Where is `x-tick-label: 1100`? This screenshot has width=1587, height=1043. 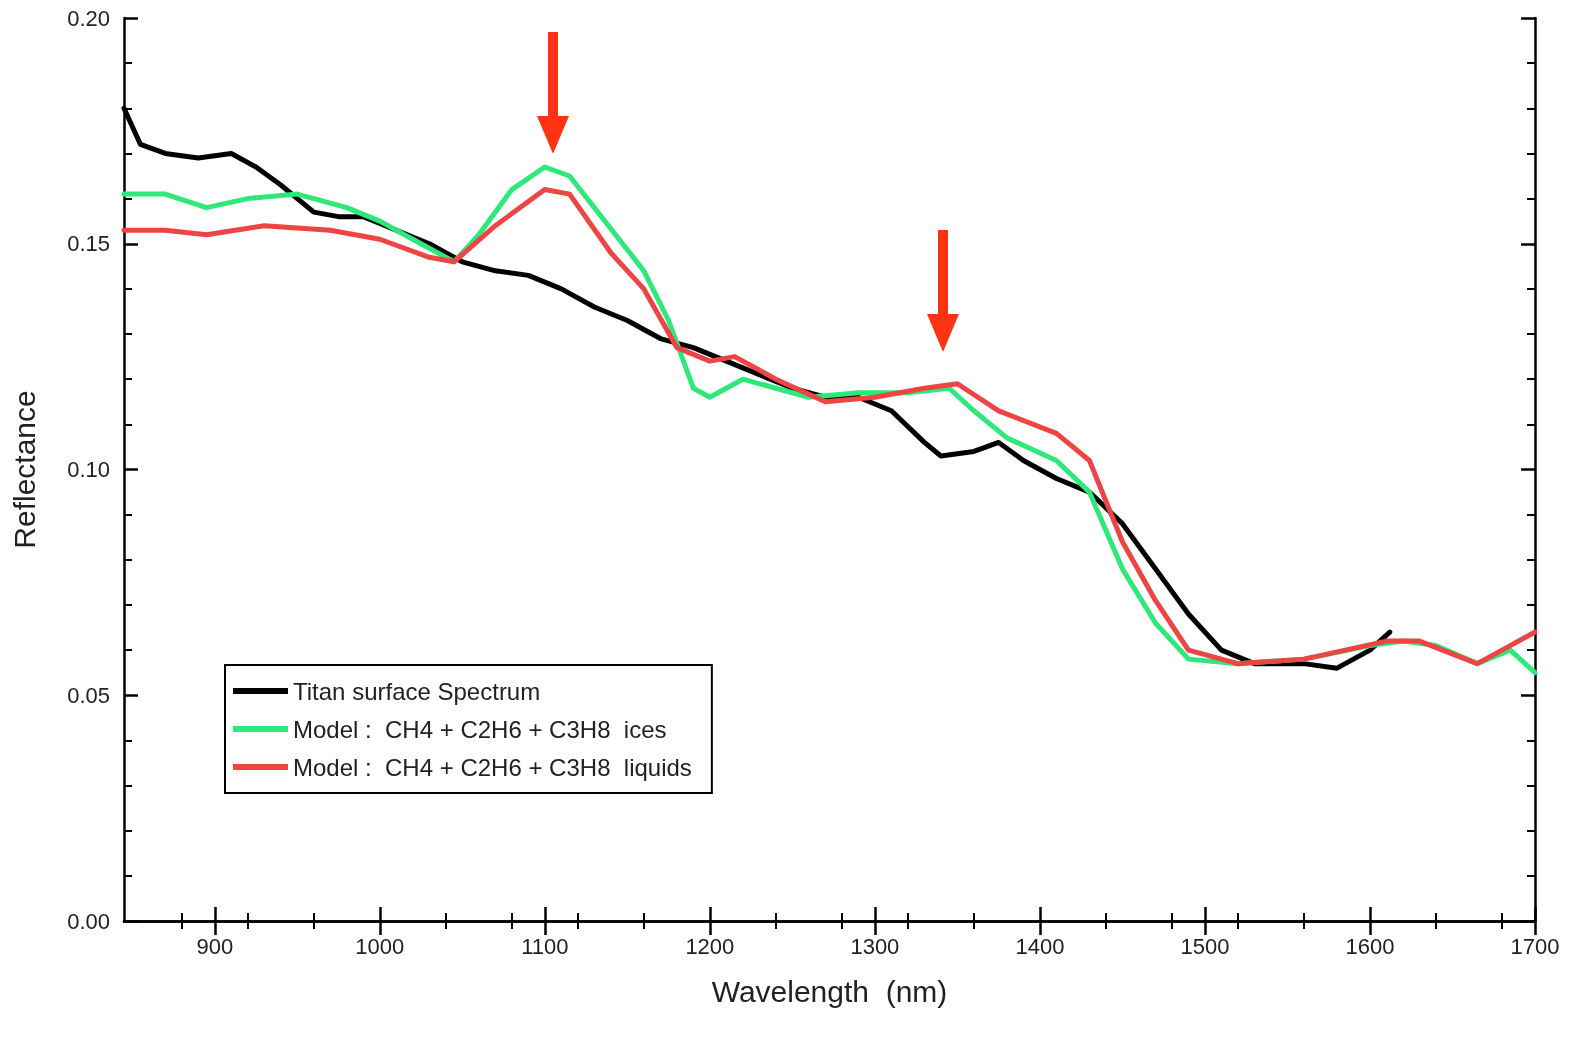
x-tick-label: 1100 is located at coordinates (545, 946).